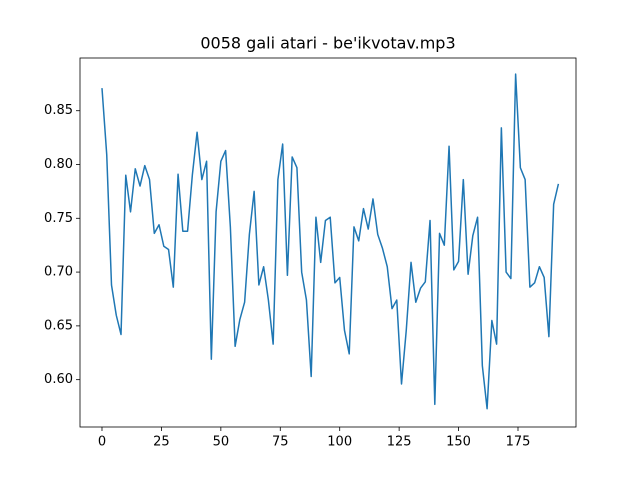 The image size is (640, 480). I want to click on x-tick-label: 100, so click(339, 442).